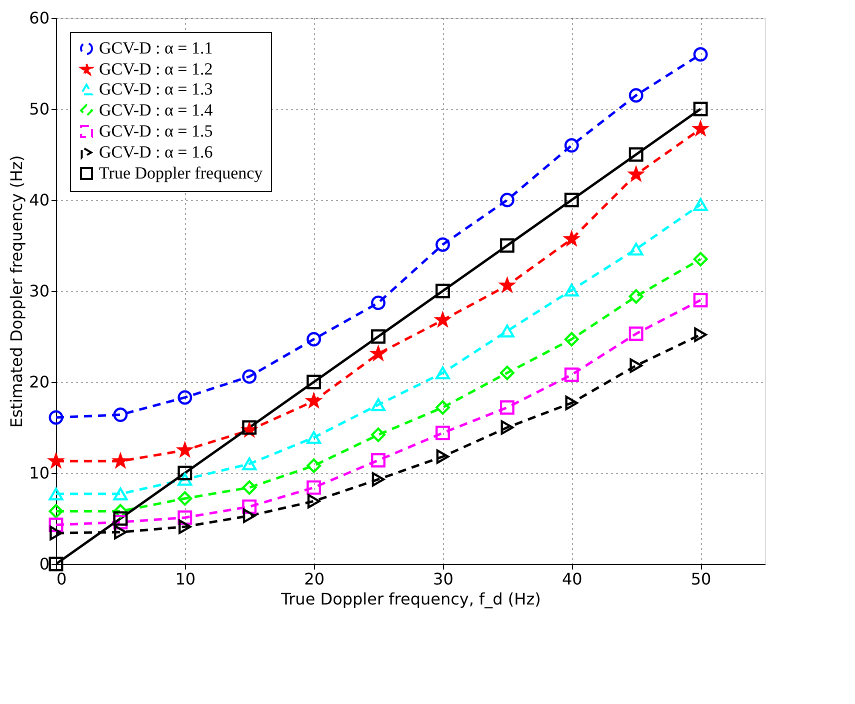 The height and width of the screenshot is (704, 855). Describe the element at coordinates (156, 131) in the screenshot. I see `legend-label: GCV-D : α = 1.5` at that location.